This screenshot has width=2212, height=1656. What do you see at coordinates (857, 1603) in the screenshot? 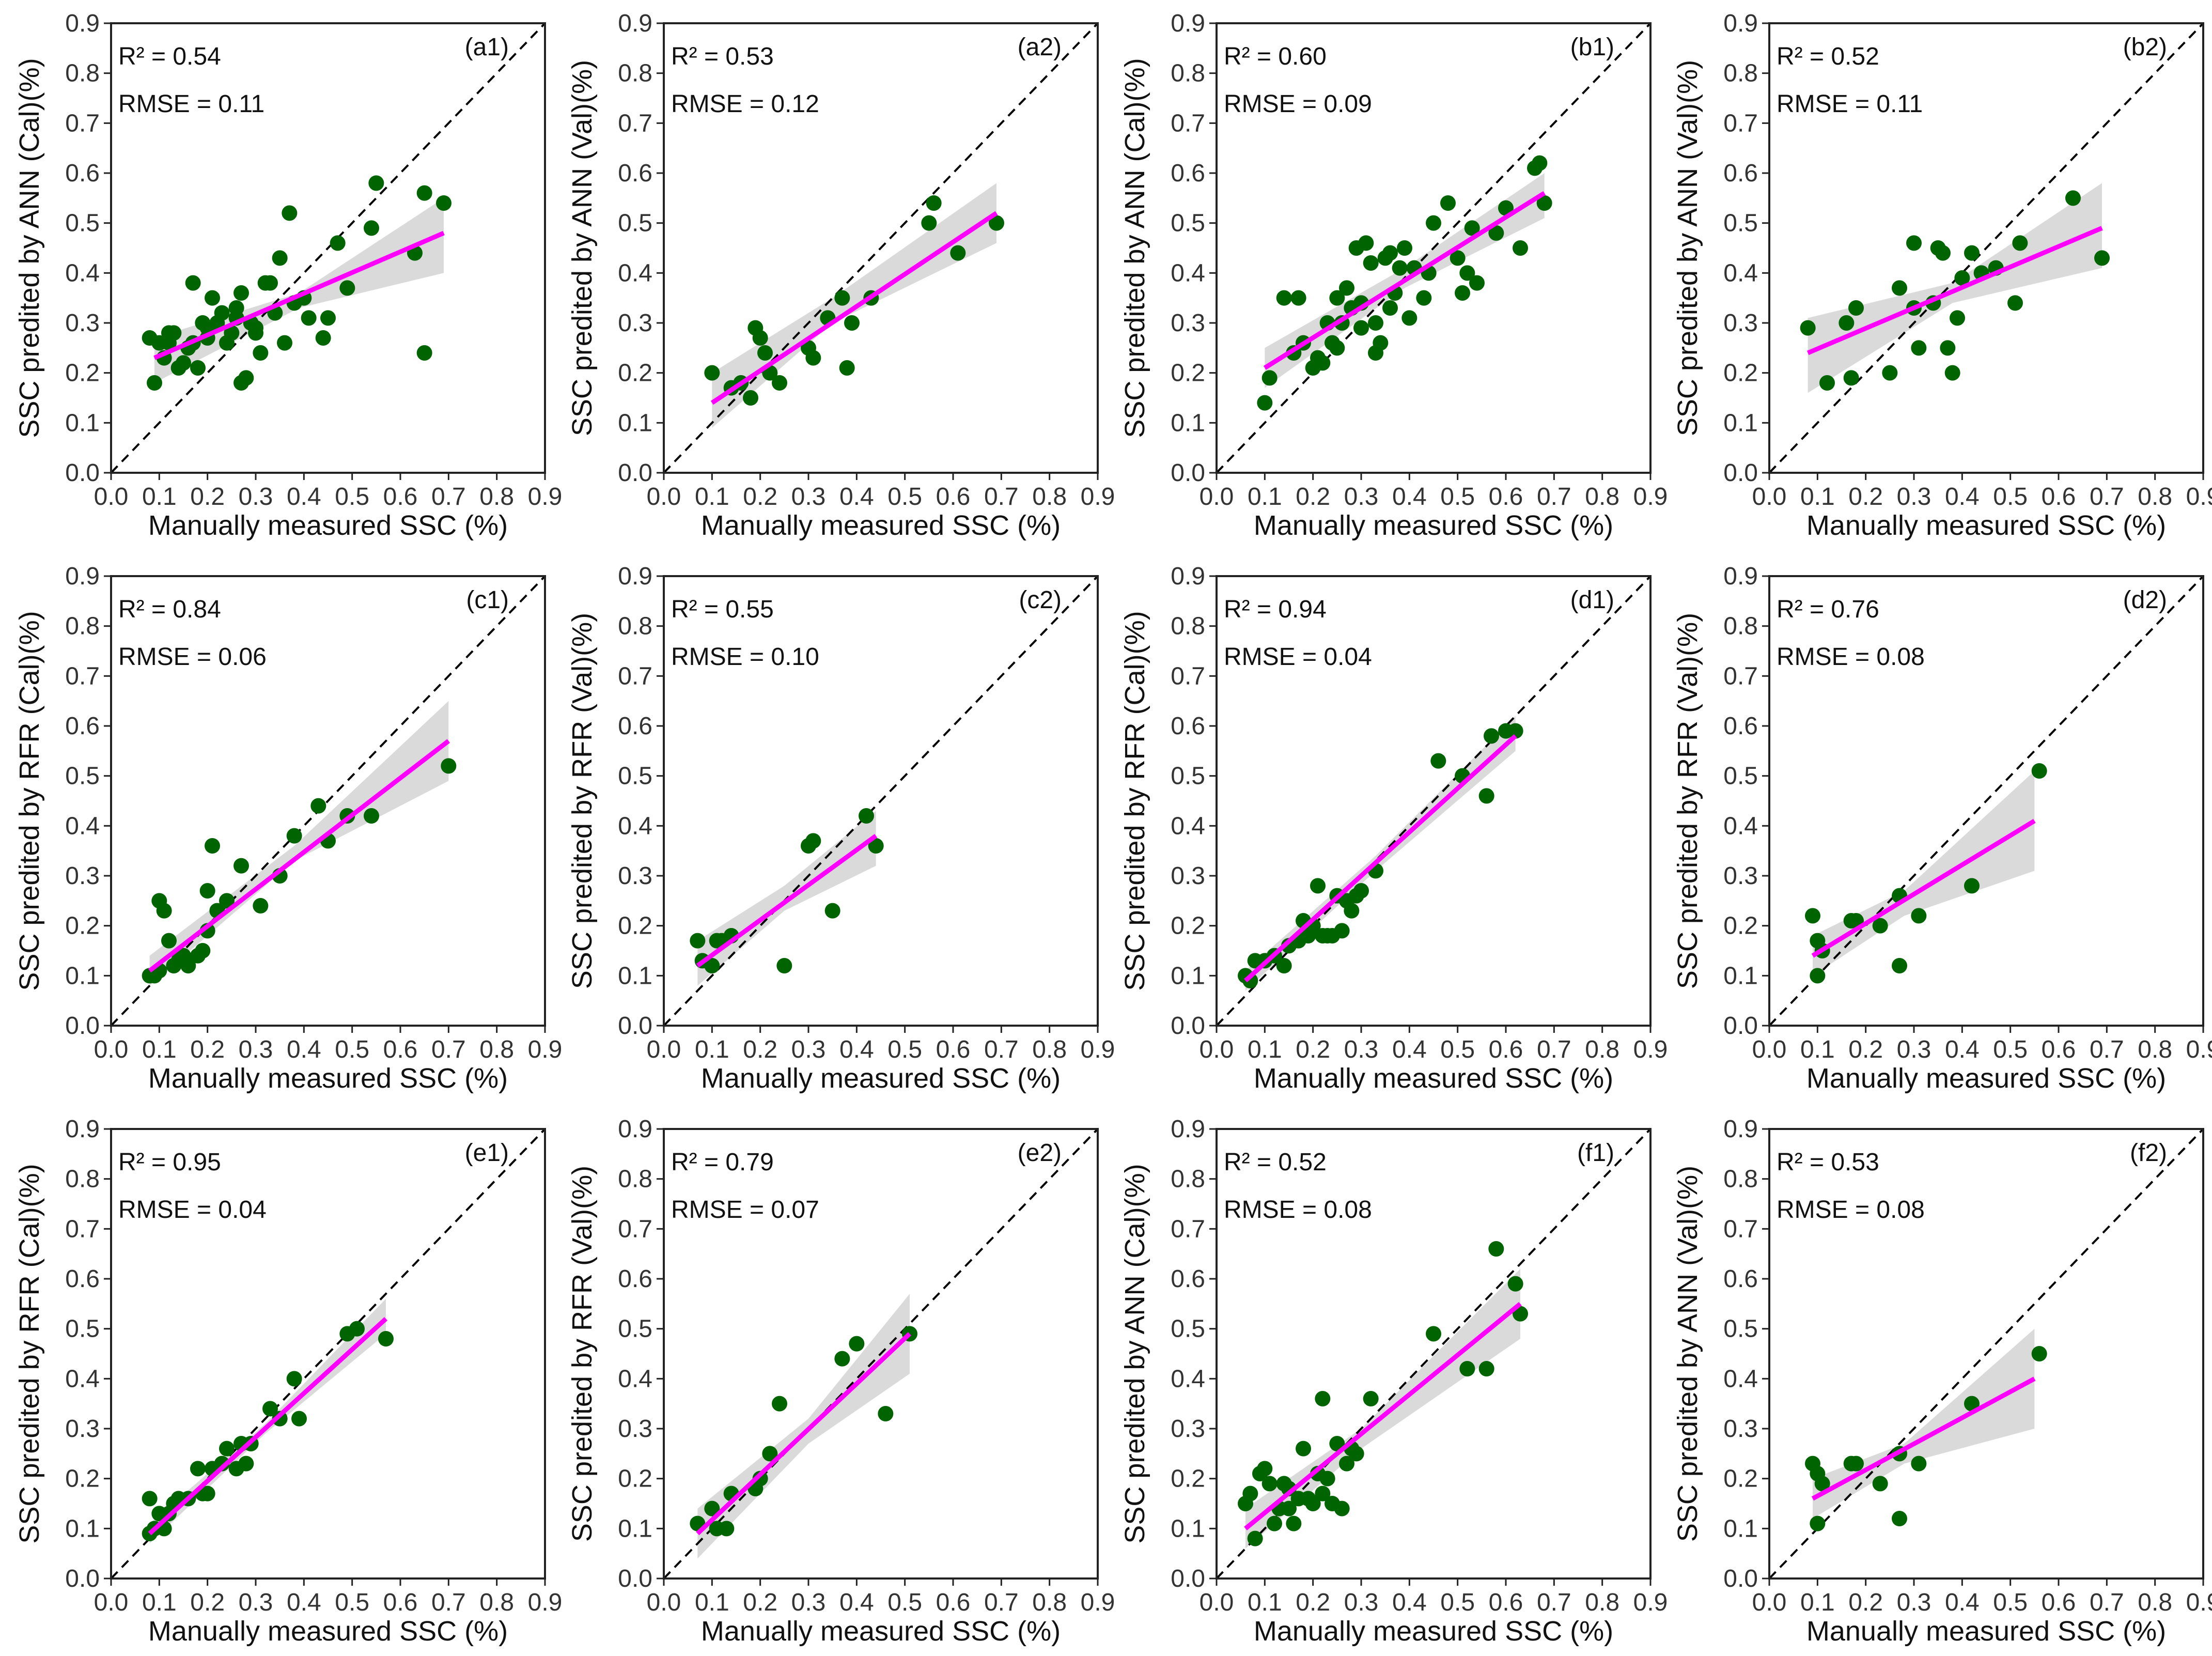
I see `x-tick-label: 0.4` at bounding box center [857, 1603].